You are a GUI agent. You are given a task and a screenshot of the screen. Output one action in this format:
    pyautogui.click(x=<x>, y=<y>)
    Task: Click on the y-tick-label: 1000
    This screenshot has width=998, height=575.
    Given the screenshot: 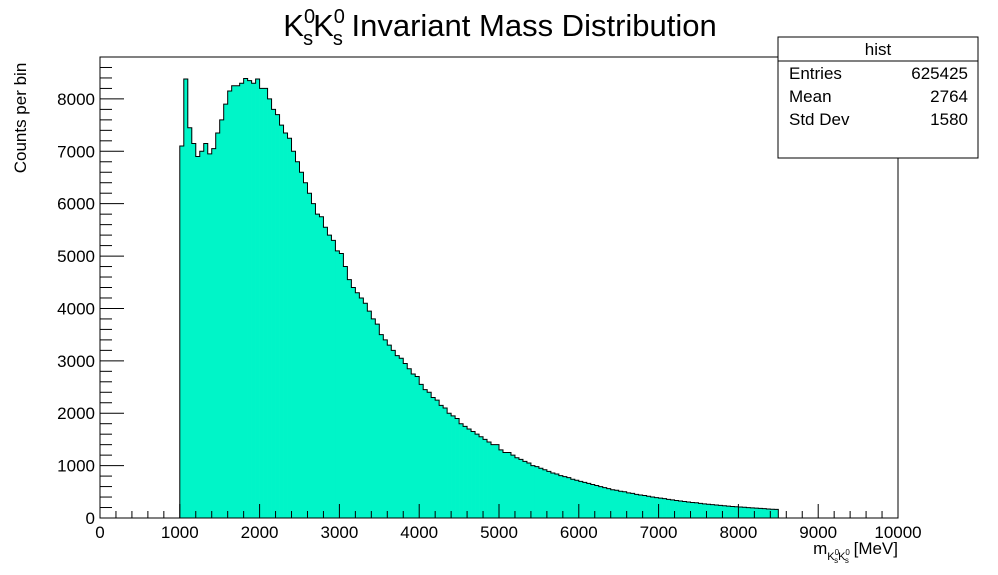 What is the action you would take?
    pyautogui.click(x=76, y=466)
    